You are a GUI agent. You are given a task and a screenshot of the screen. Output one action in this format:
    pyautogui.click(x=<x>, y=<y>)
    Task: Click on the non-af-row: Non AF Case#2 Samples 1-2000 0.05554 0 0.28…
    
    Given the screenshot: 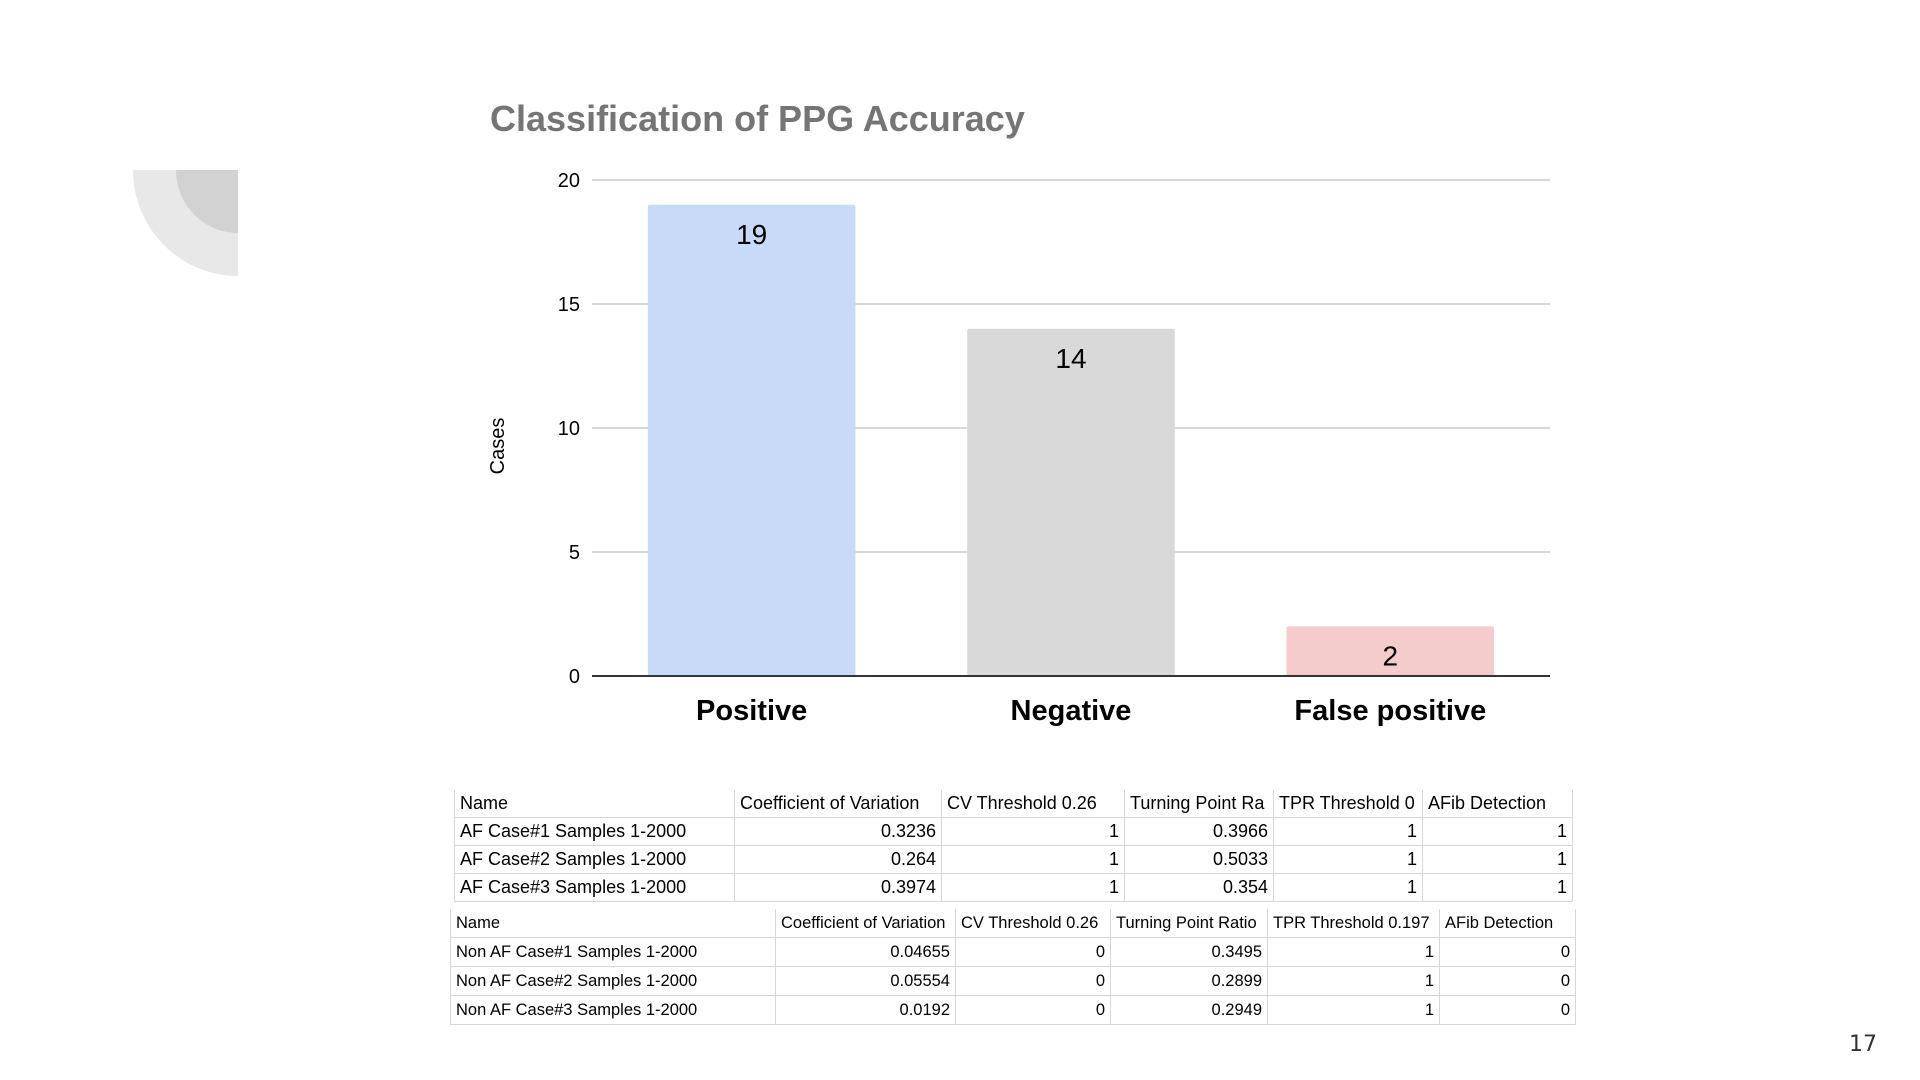 What is the action you would take?
    pyautogui.click(x=1013, y=981)
    